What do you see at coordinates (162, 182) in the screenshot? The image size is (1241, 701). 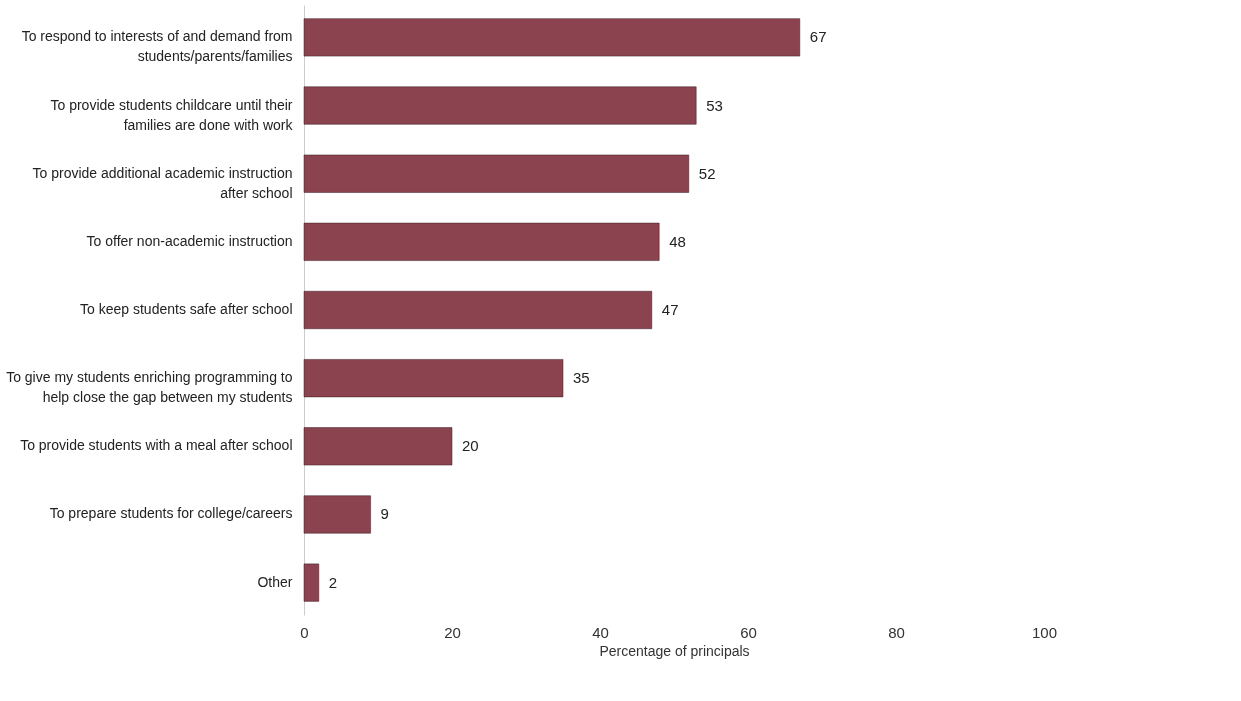 I see `y-tick-label: To provide additional academic instruction after school` at bounding box center [162, 182].